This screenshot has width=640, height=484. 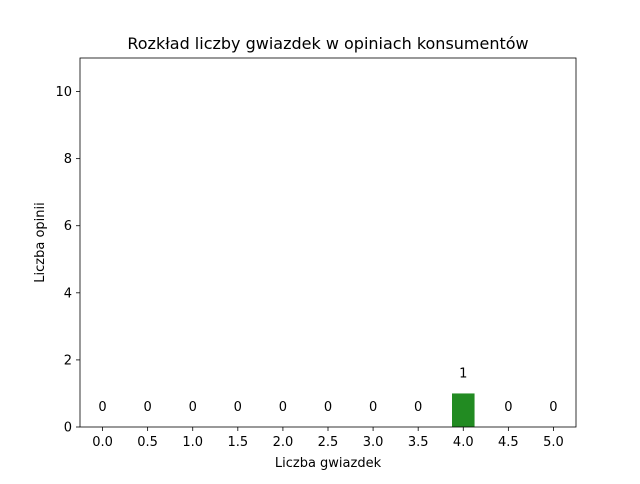 I want to click on y-axis-label: Liczba opinii, so click(x=40, y=242).